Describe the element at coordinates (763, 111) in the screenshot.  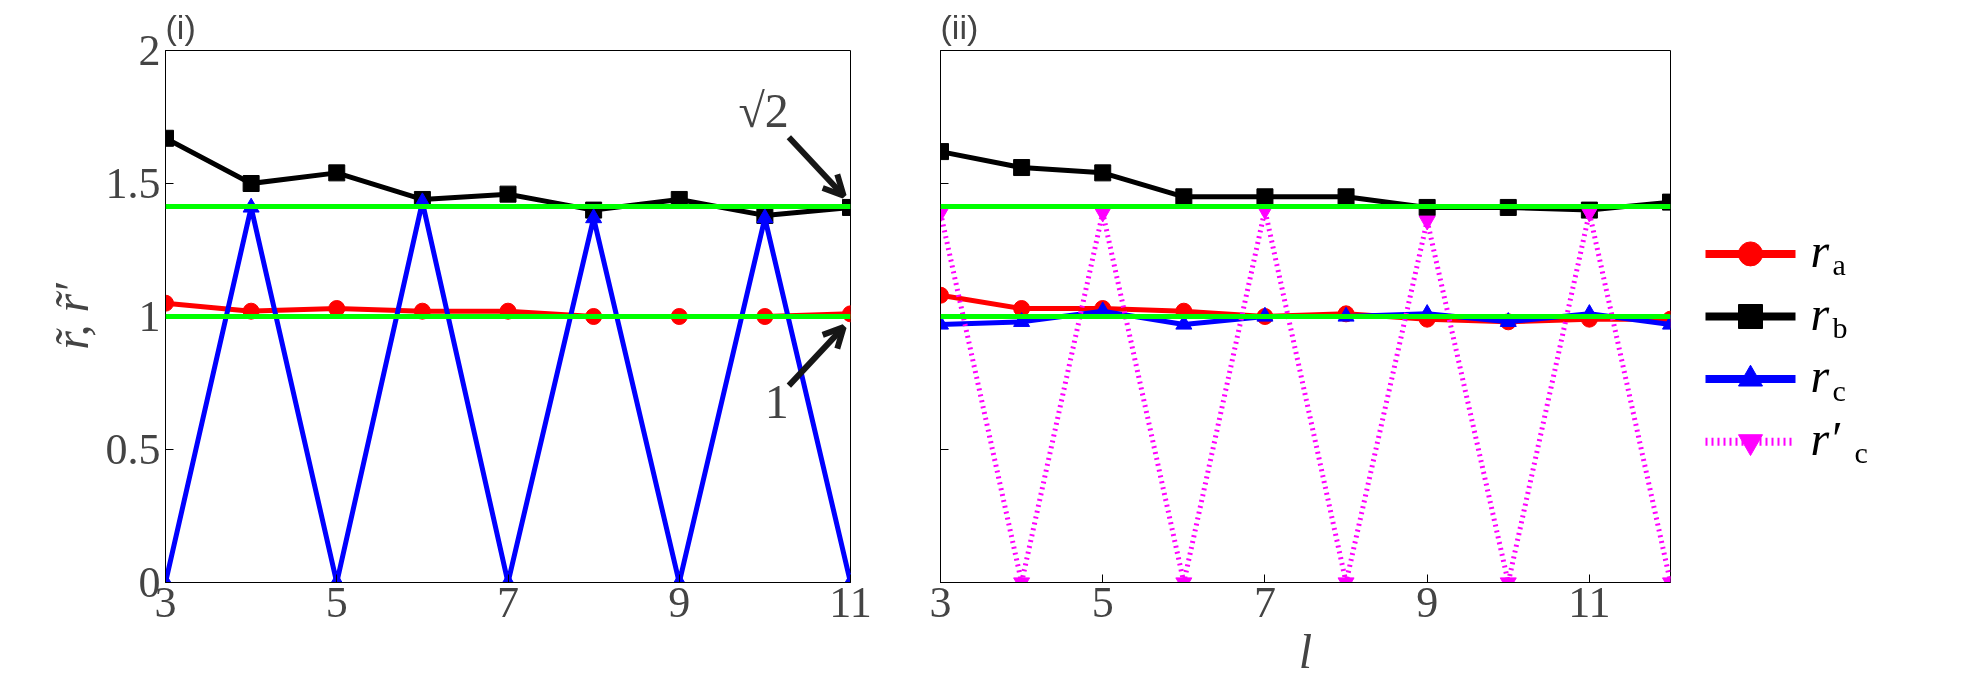
I see `ref-line-label: √2` at that location.